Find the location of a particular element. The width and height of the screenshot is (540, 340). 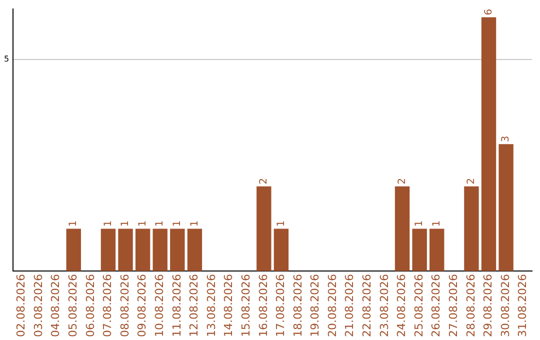

x-tick-label: 05.08.2026 is located at coordinates (73, 306).